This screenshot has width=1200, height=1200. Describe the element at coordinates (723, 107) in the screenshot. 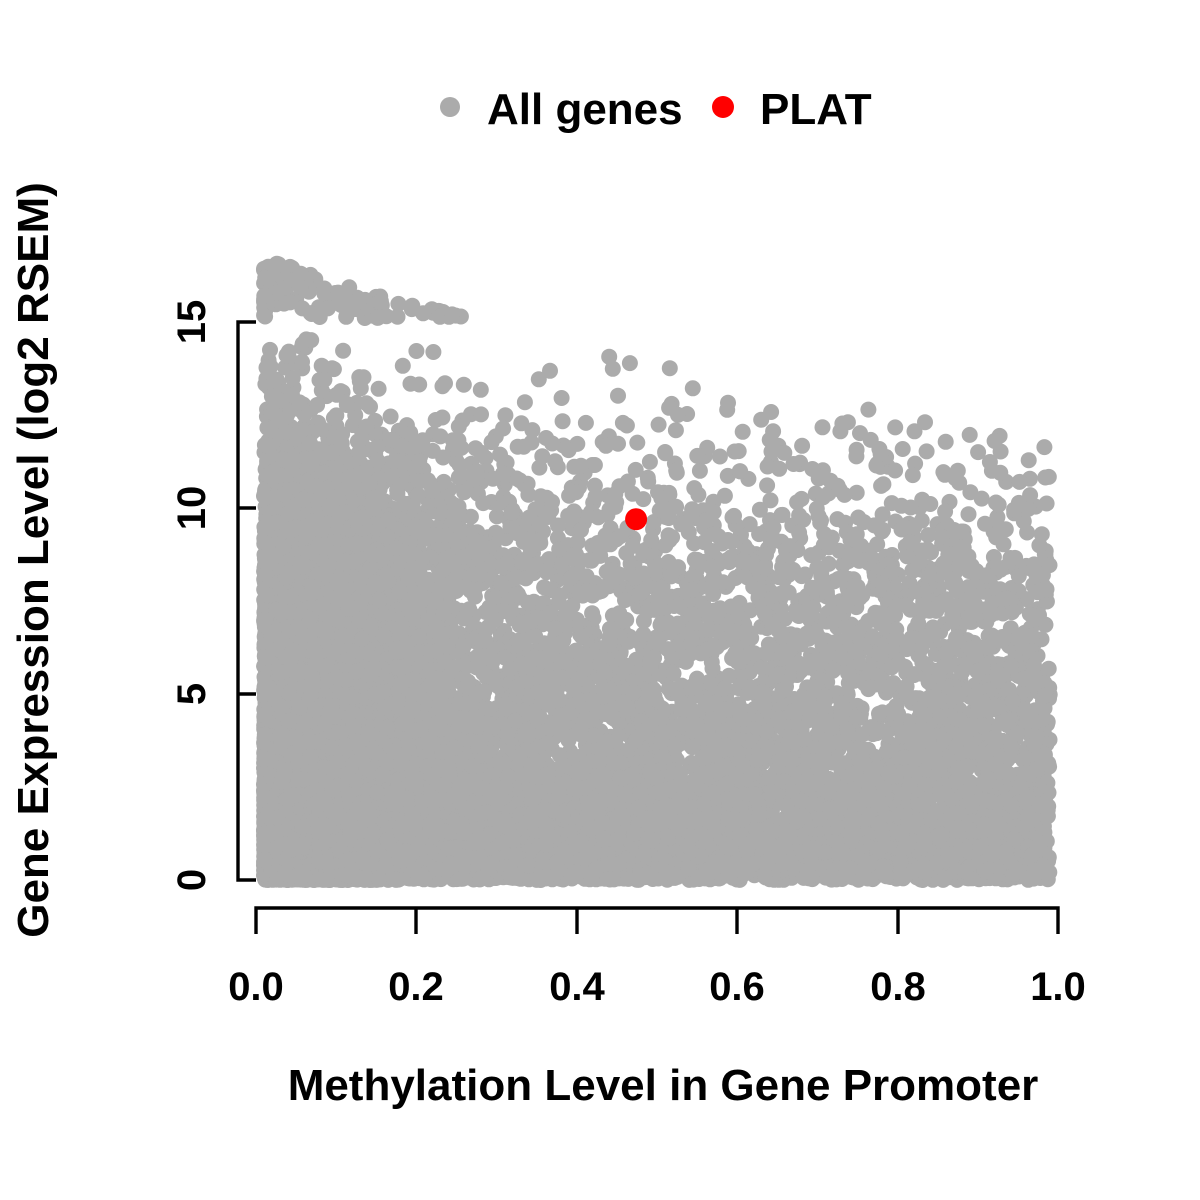

I see `red-dot-icon` at that location.